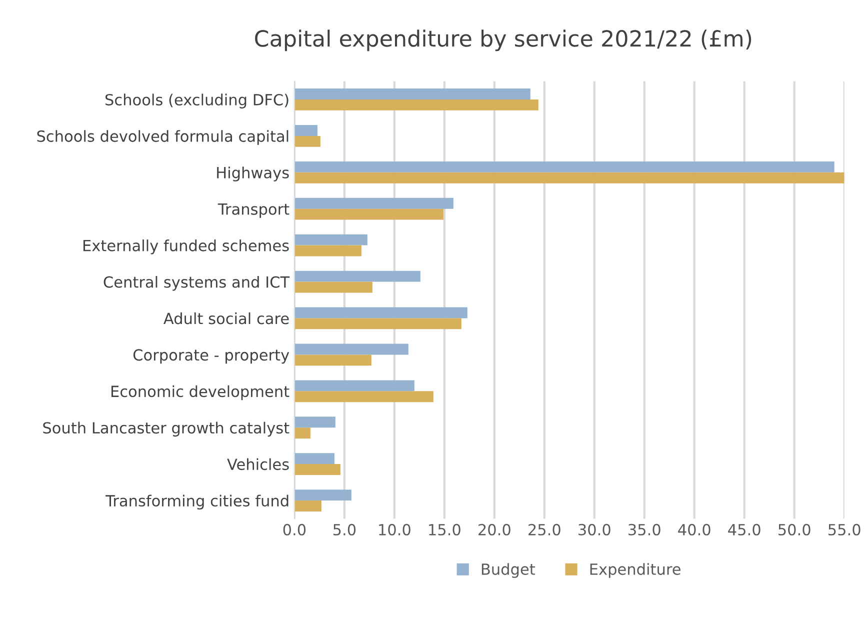 The image size is (866, 625). What do you see at coordinates (635, 570) in the screenshot?
I see `legend-label: Expenditure` at bounding box center [635, 570].